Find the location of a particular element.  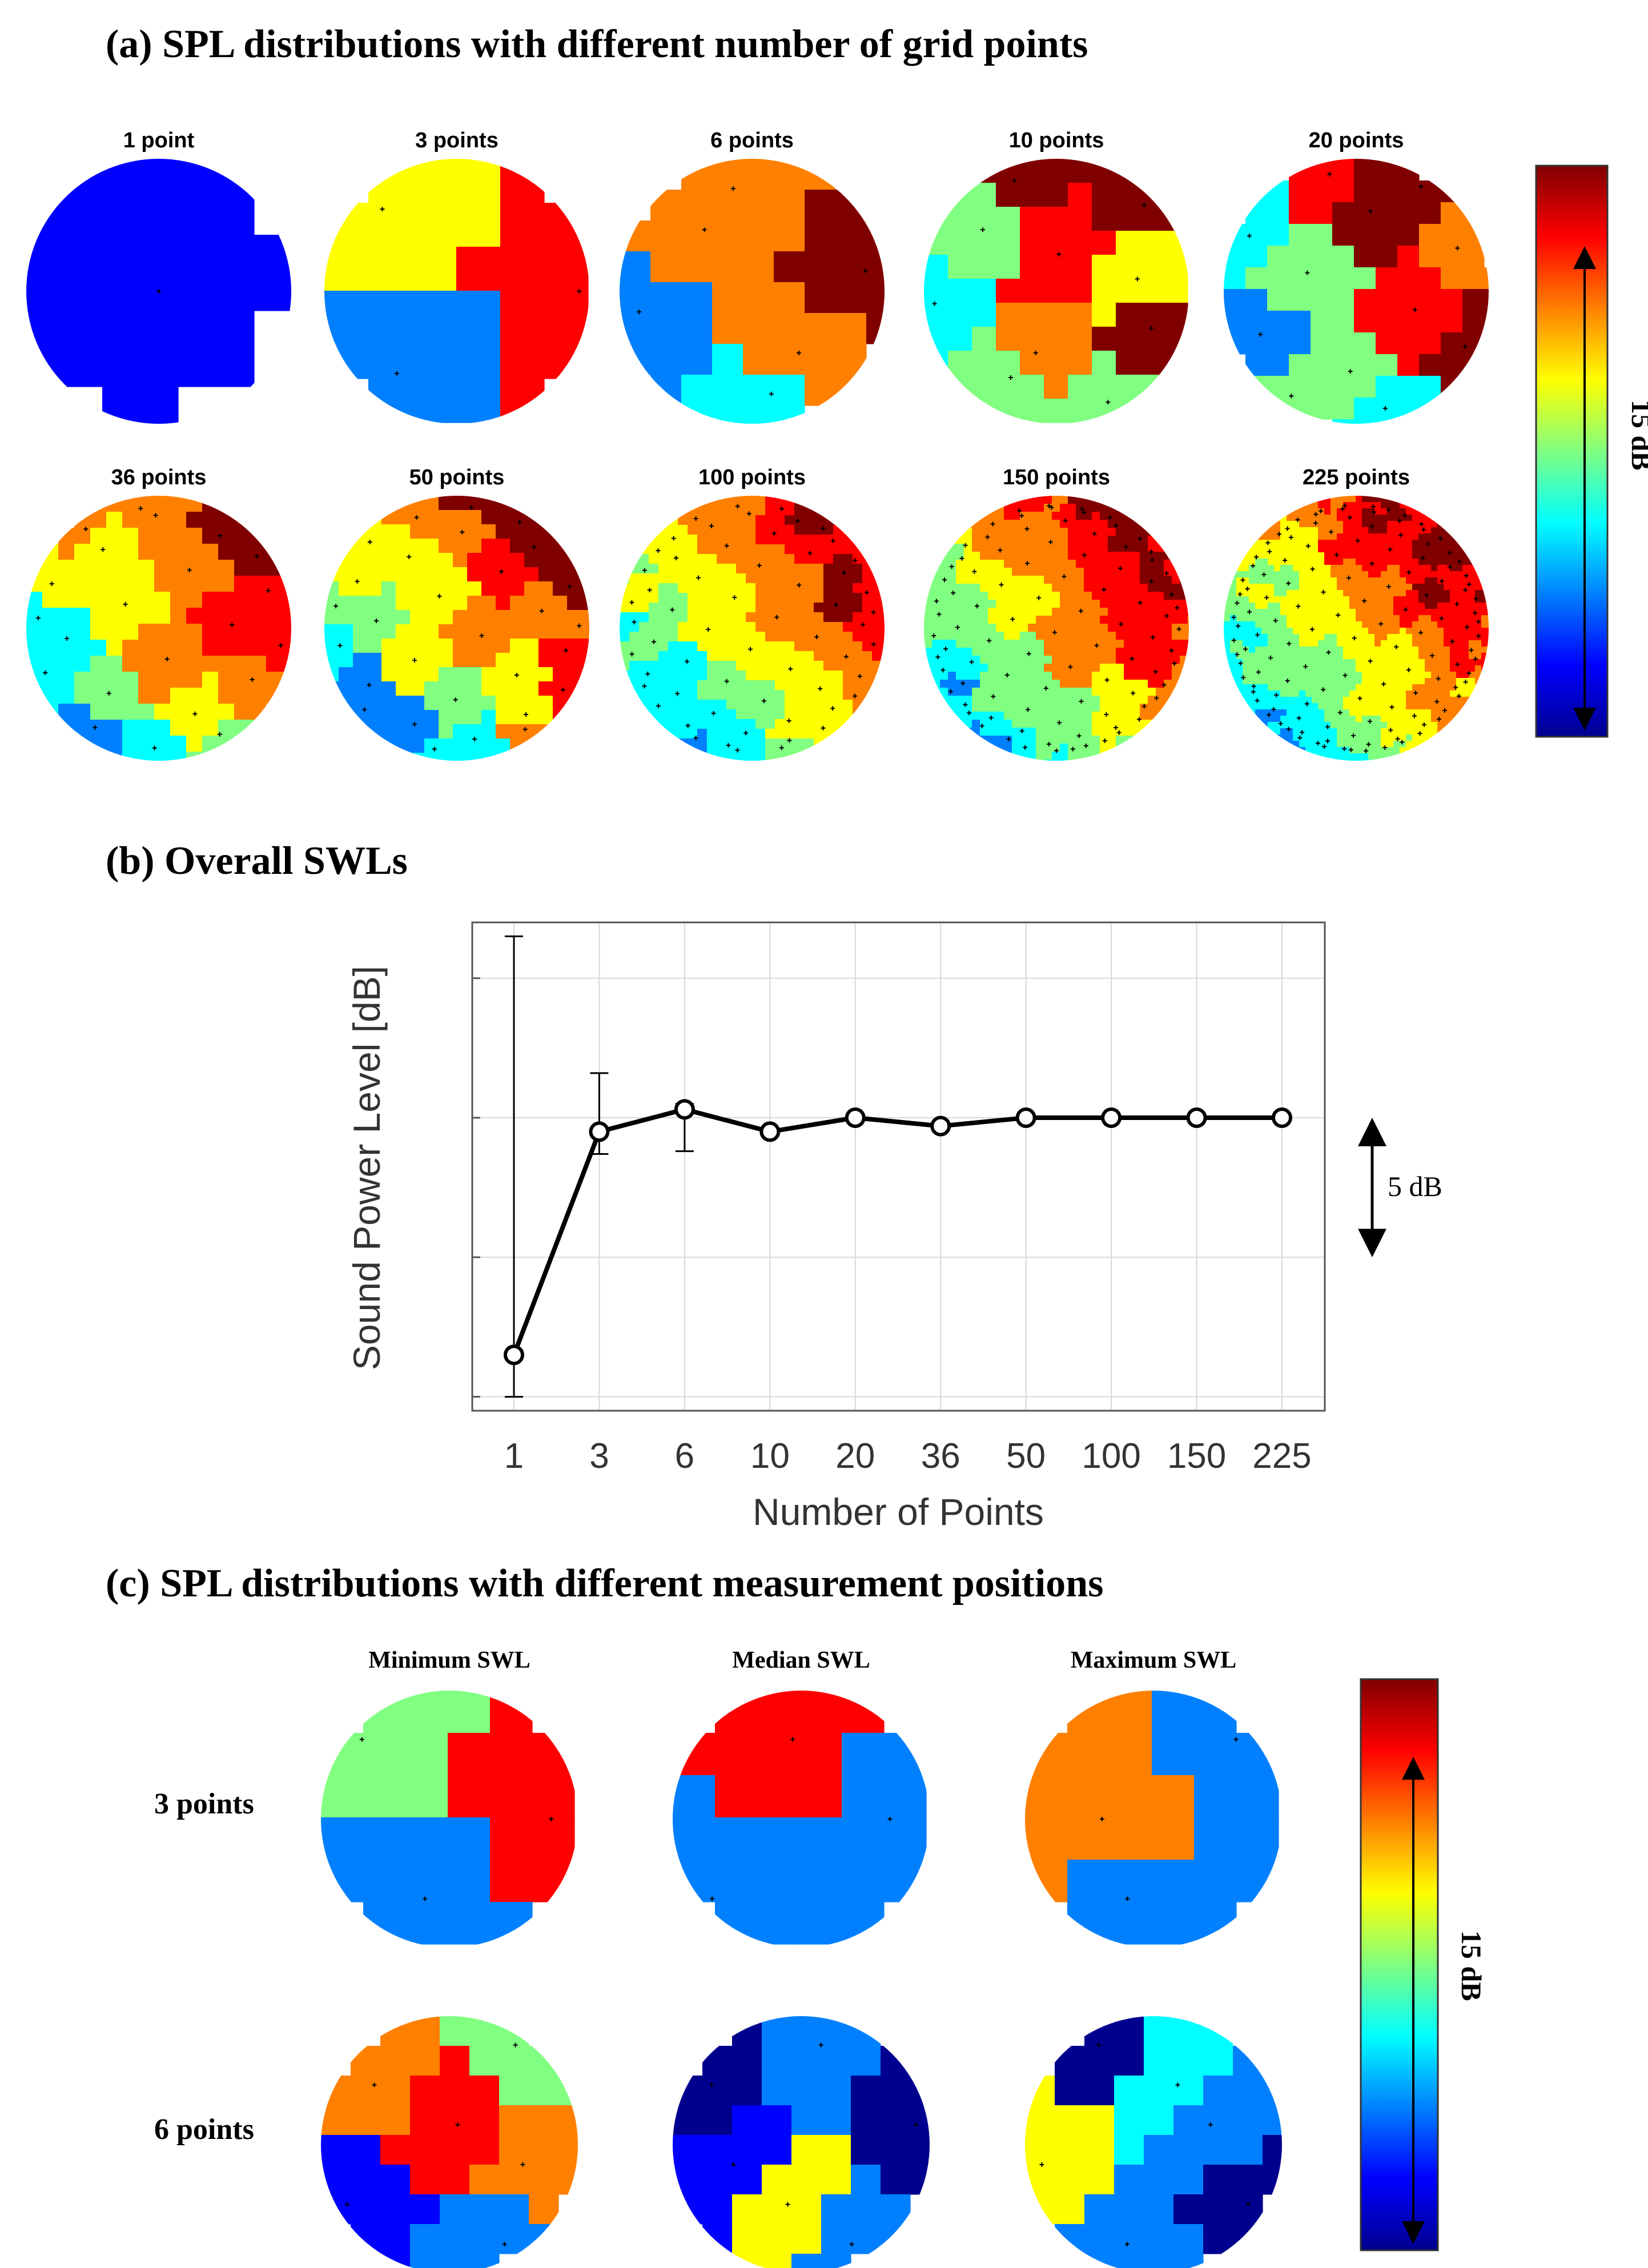

column-label-median: Median SWL is located at coordinates (801, 1660).